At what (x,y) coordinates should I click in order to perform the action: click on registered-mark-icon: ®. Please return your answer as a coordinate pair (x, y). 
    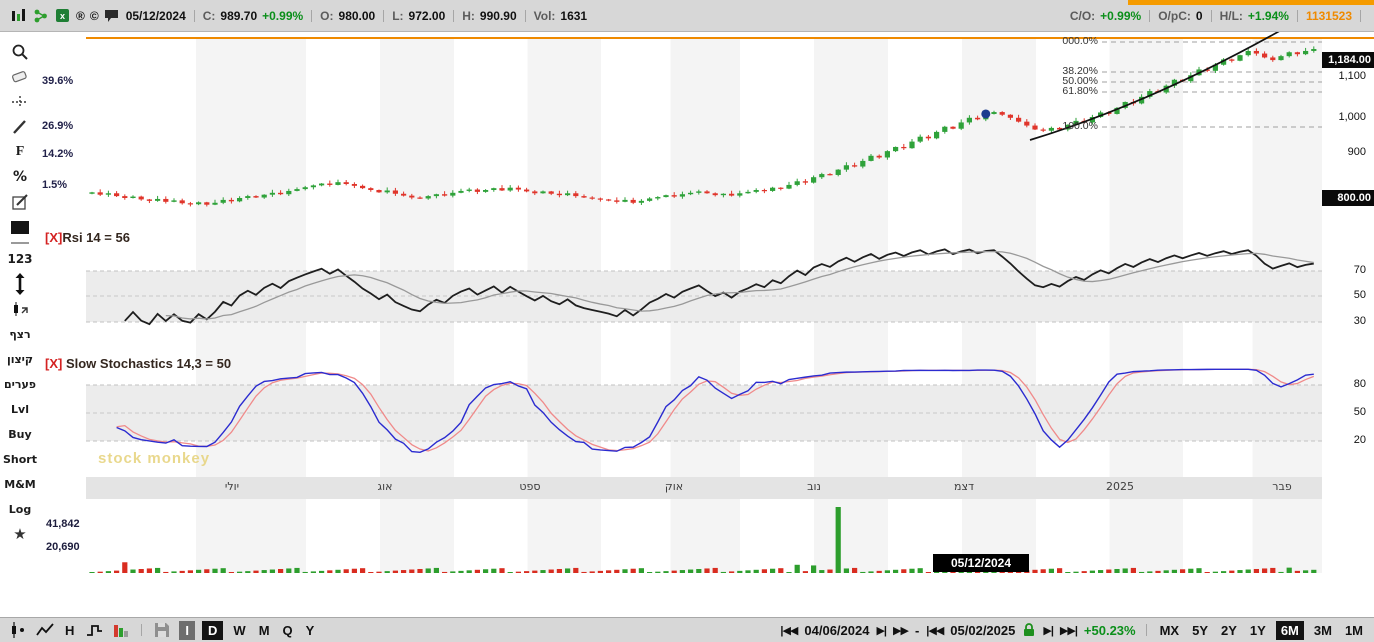
    Looking at the image, I should click on (80, 15).